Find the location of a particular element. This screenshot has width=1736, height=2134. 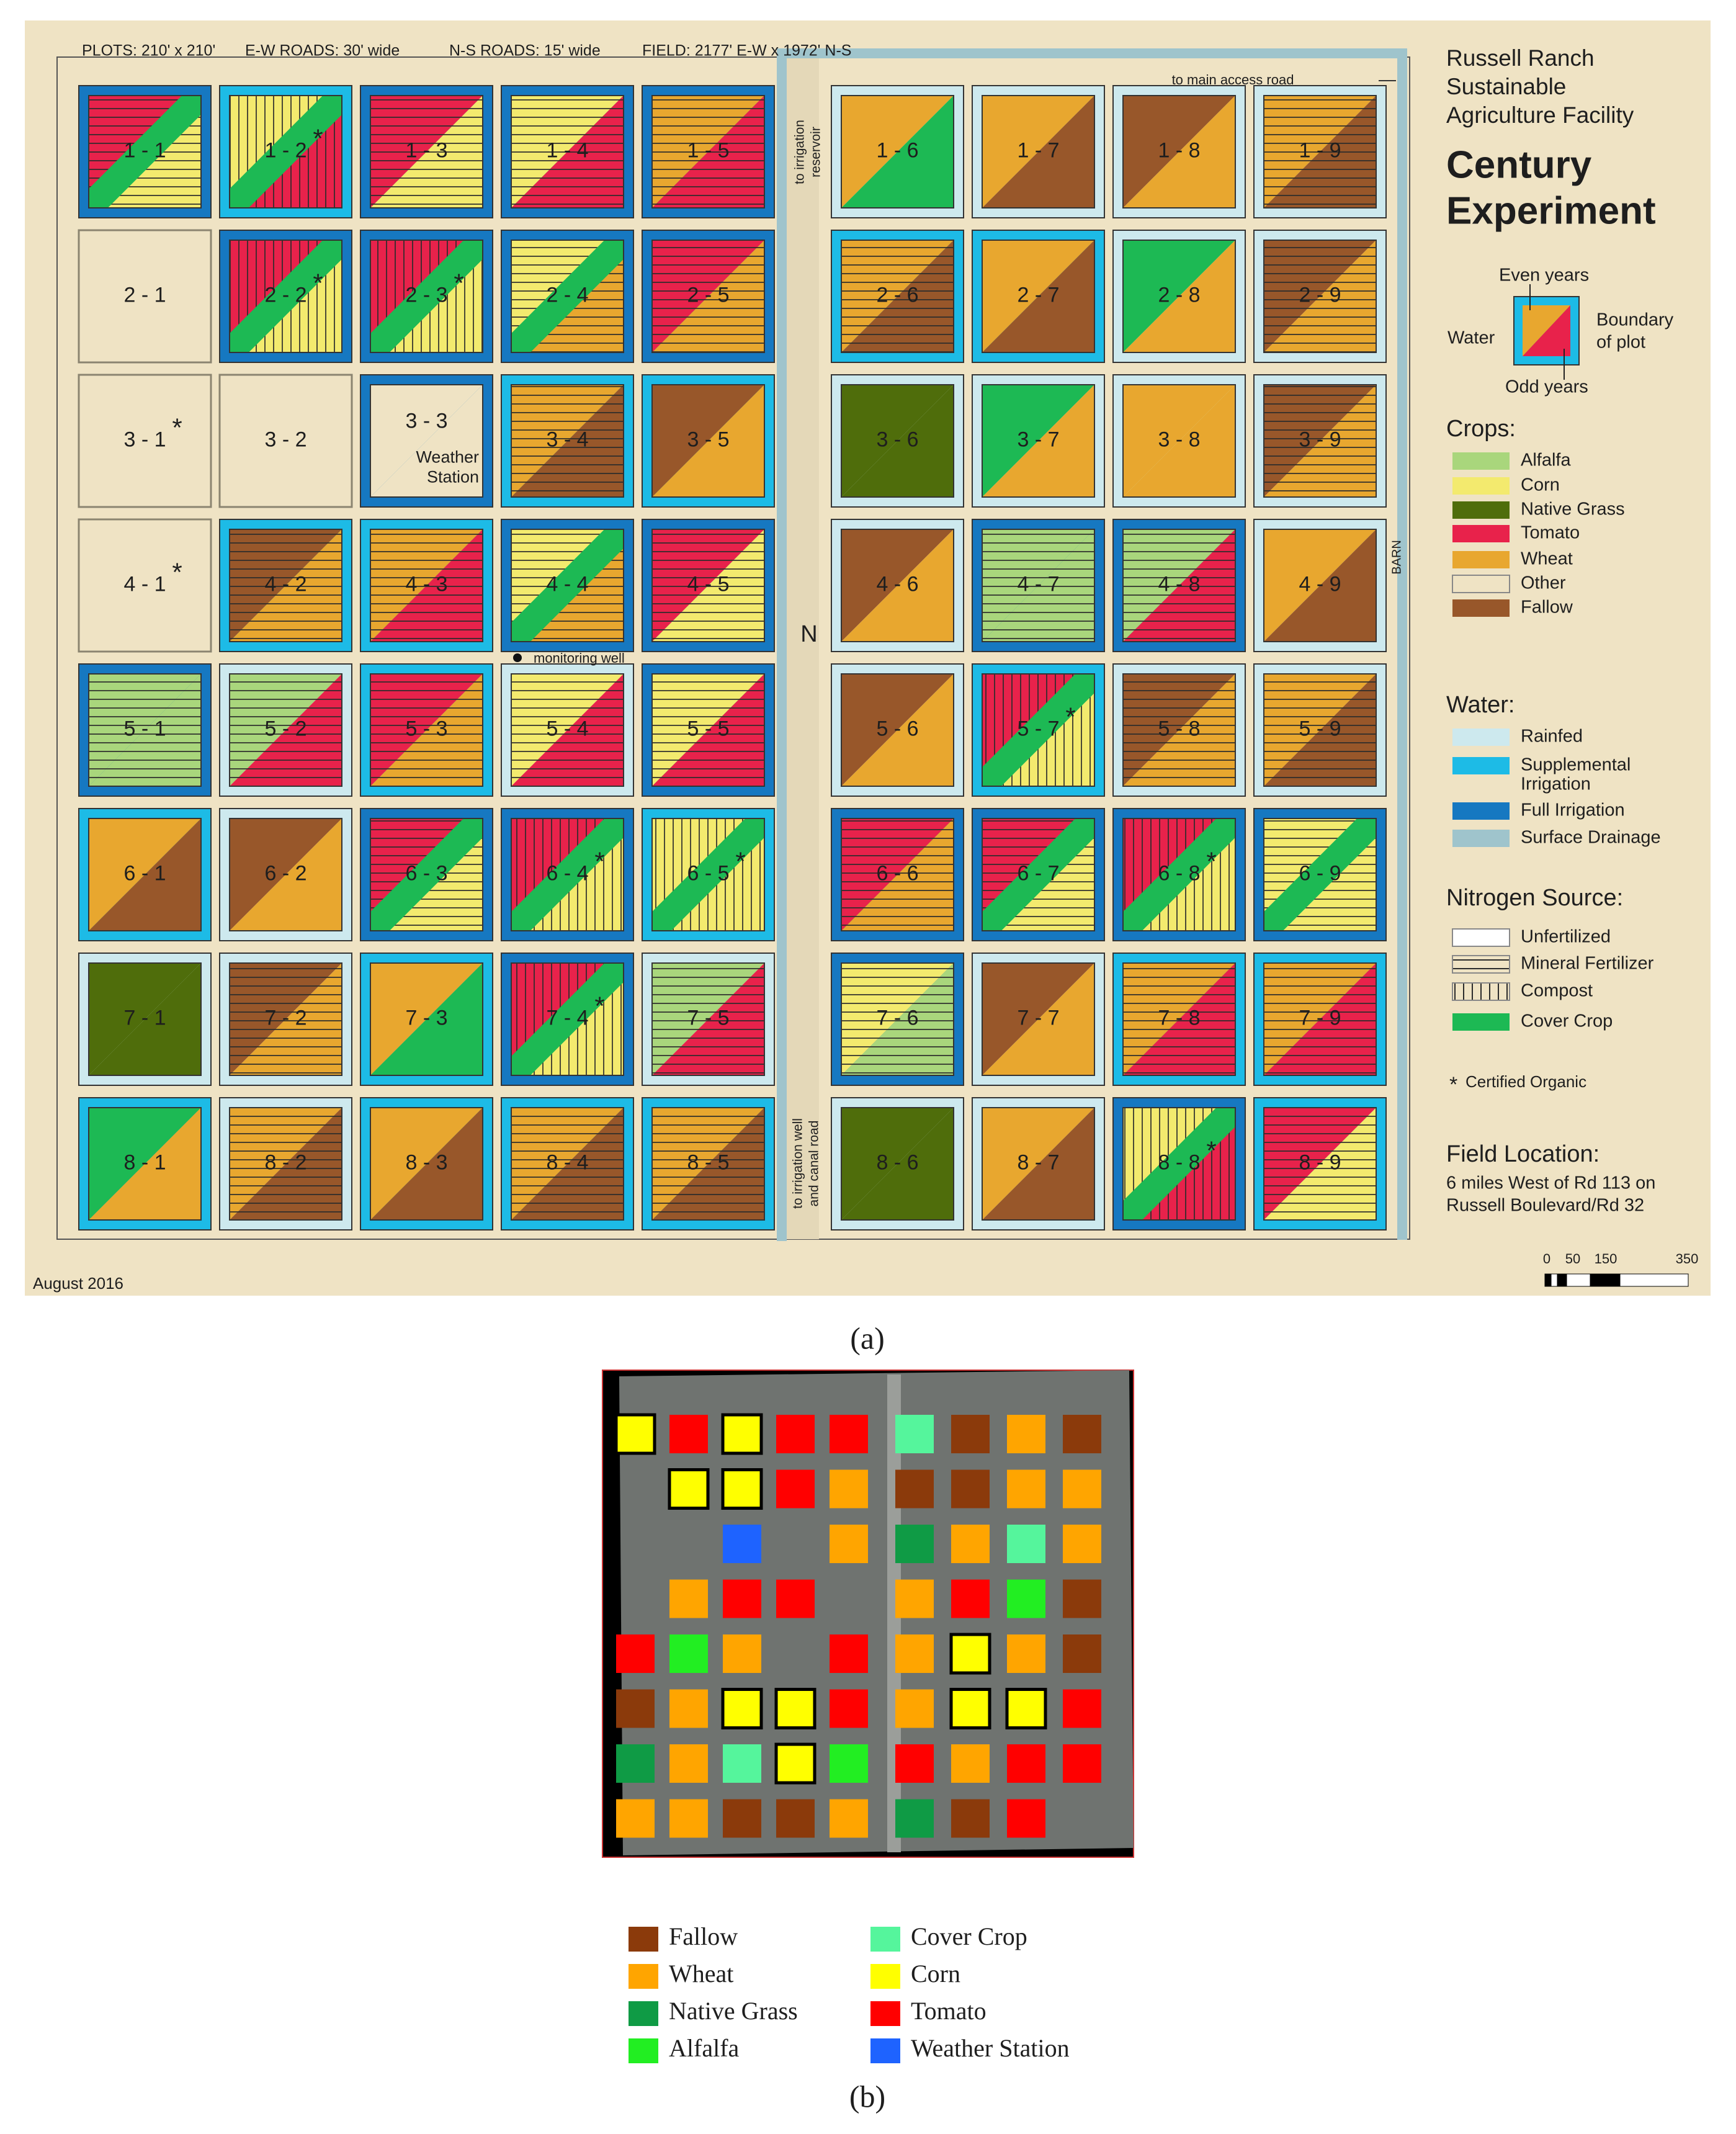

legend-label: Rainfed is located at coordinates (1552, 736).